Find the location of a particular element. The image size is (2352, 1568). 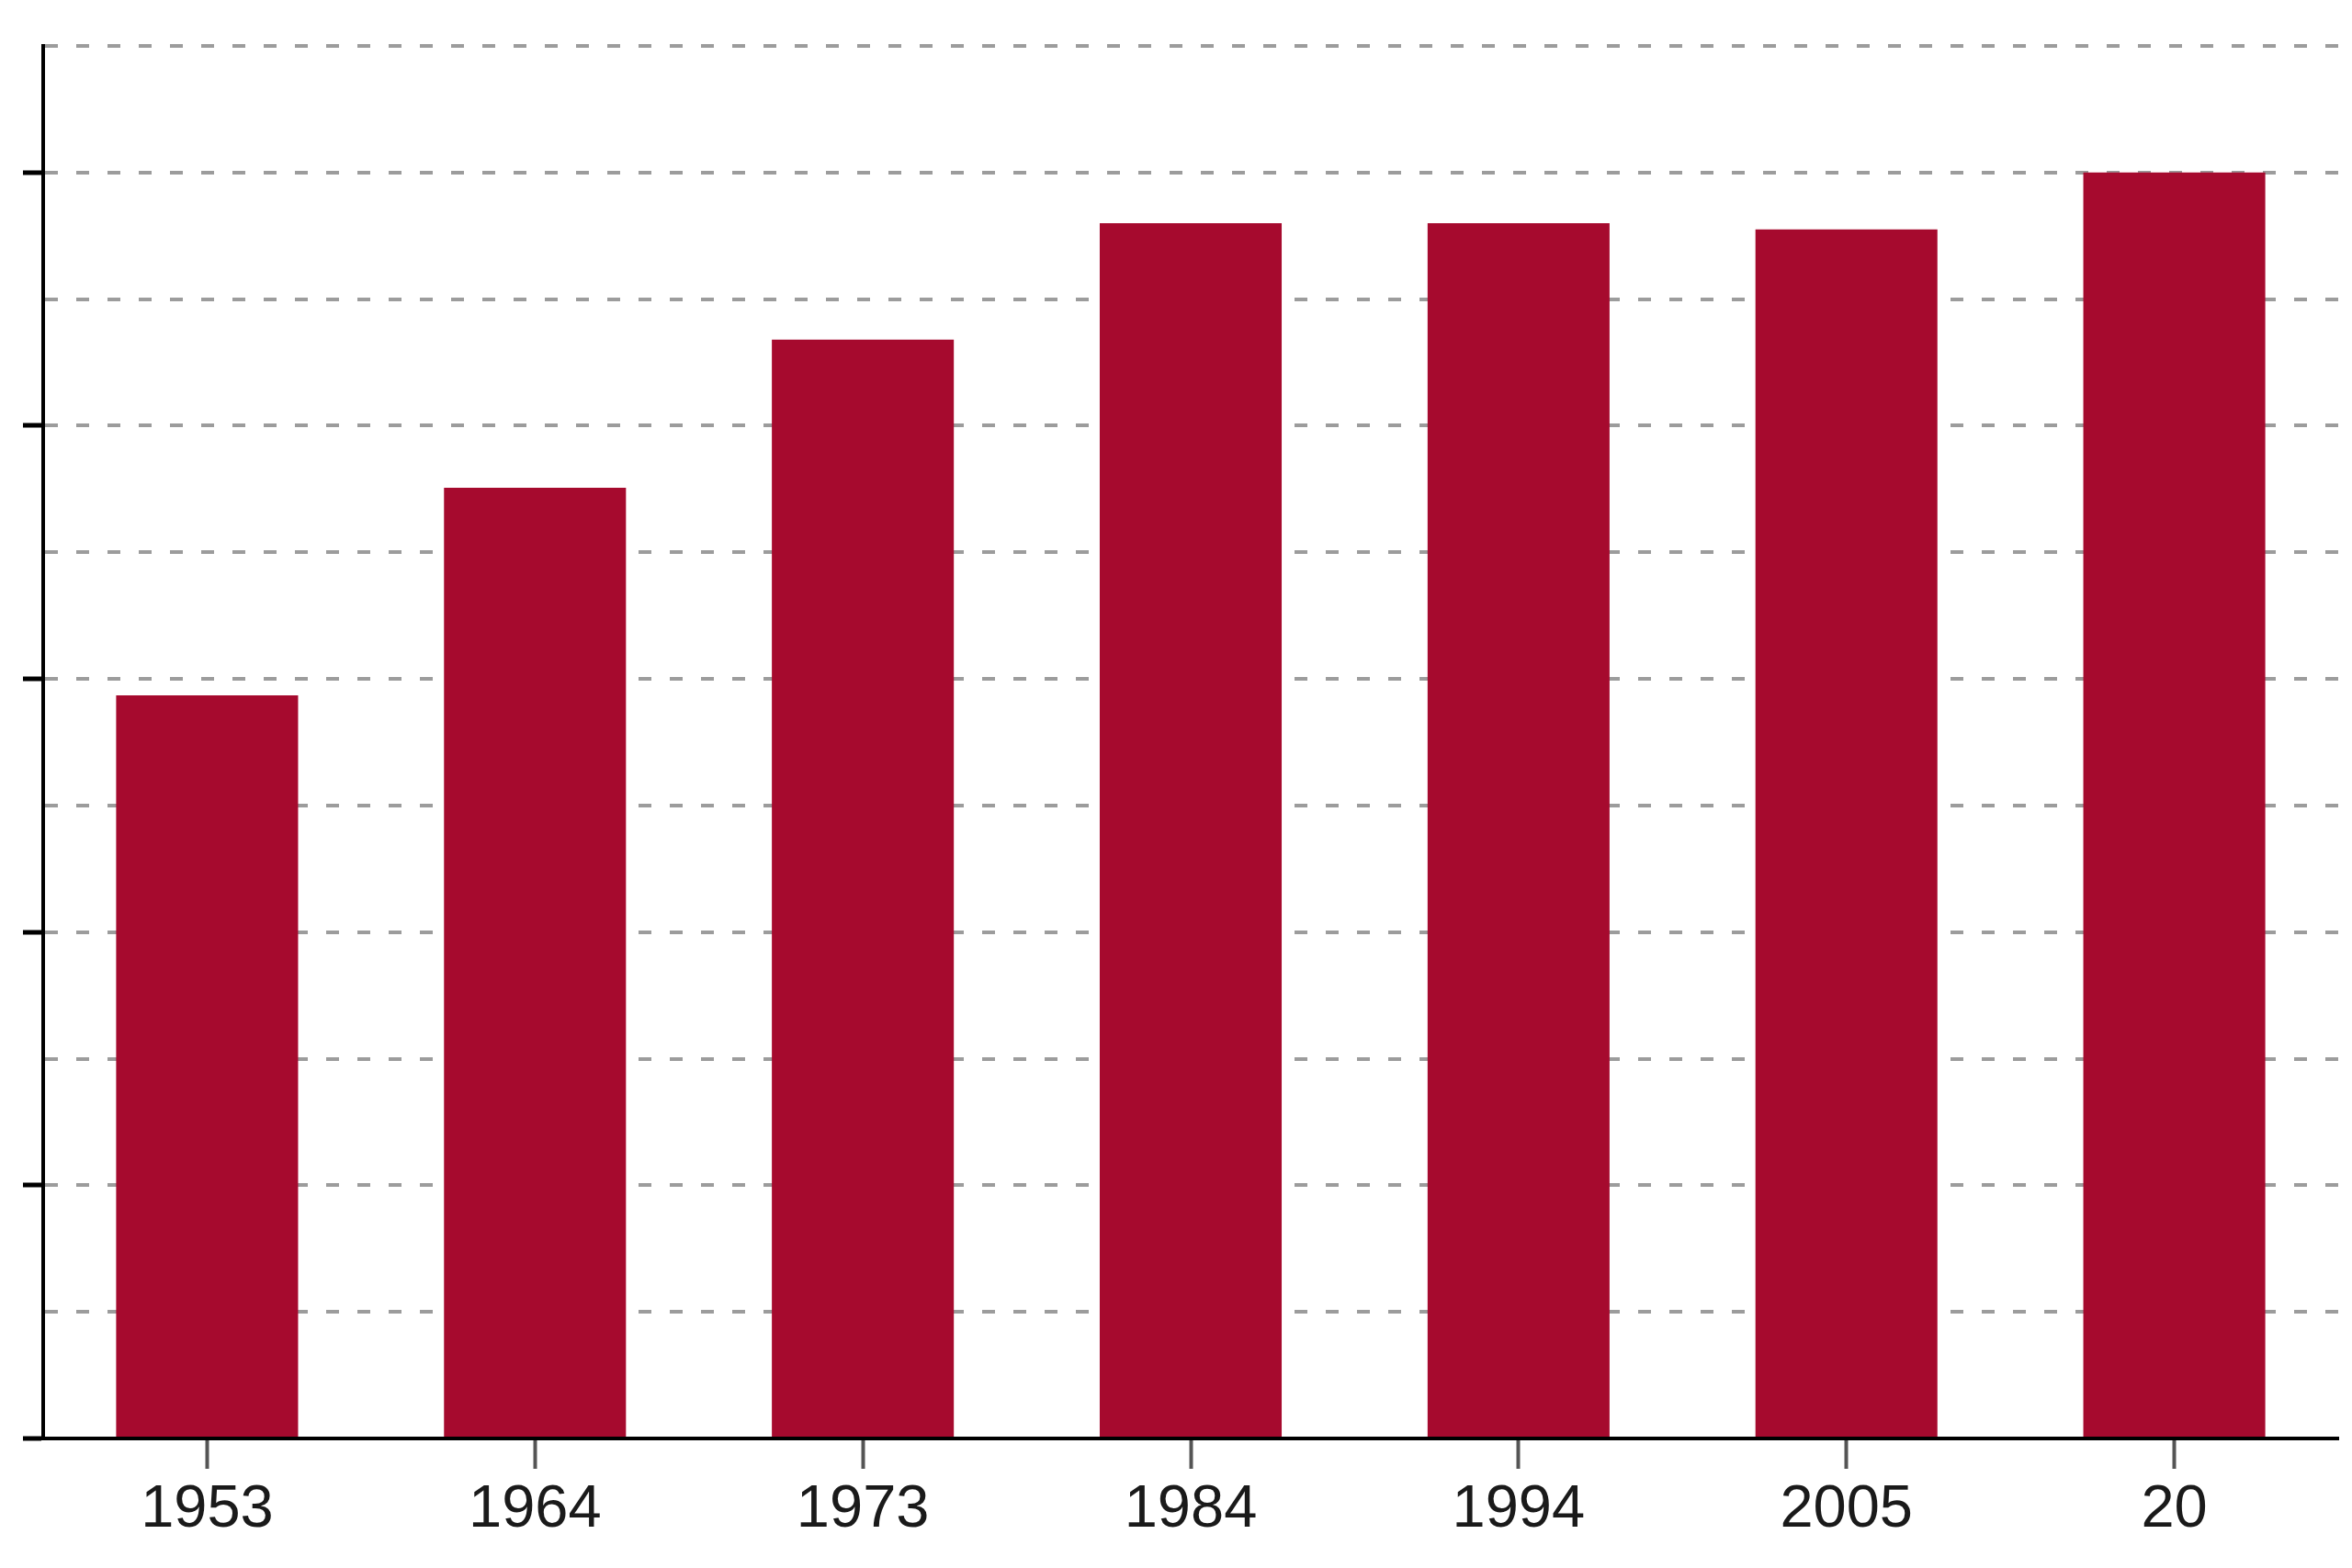

x-tick-label: 1964 is located at coordinates (535, 1506).